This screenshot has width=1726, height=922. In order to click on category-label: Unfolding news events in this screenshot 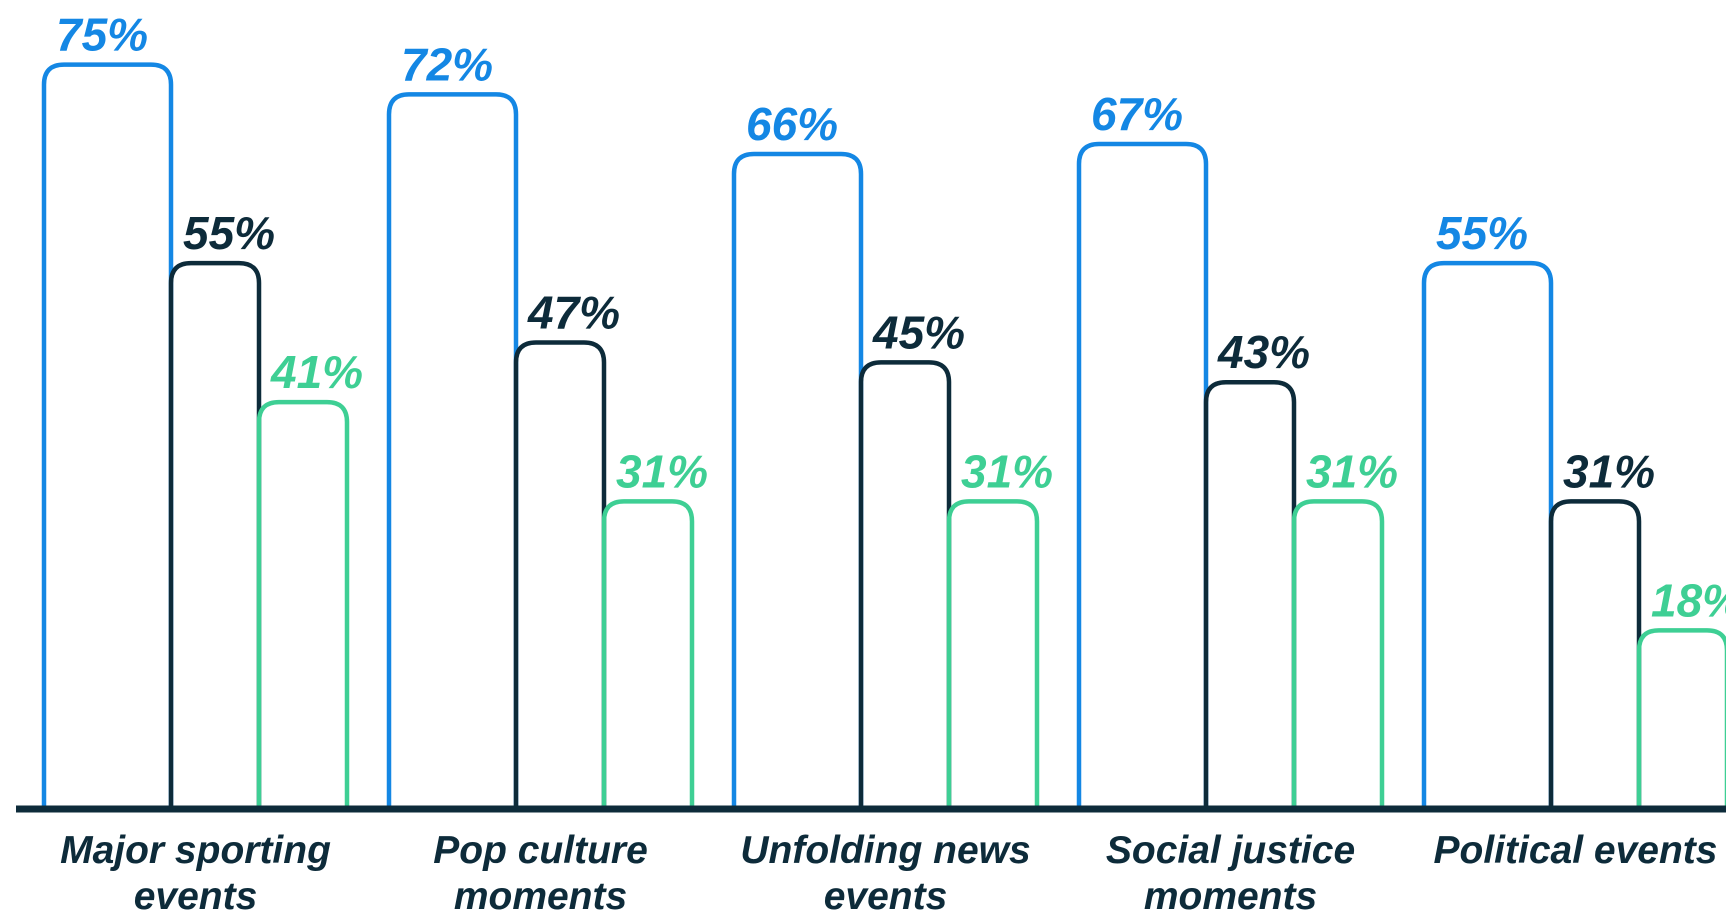, I will do `click(885, 873)`.